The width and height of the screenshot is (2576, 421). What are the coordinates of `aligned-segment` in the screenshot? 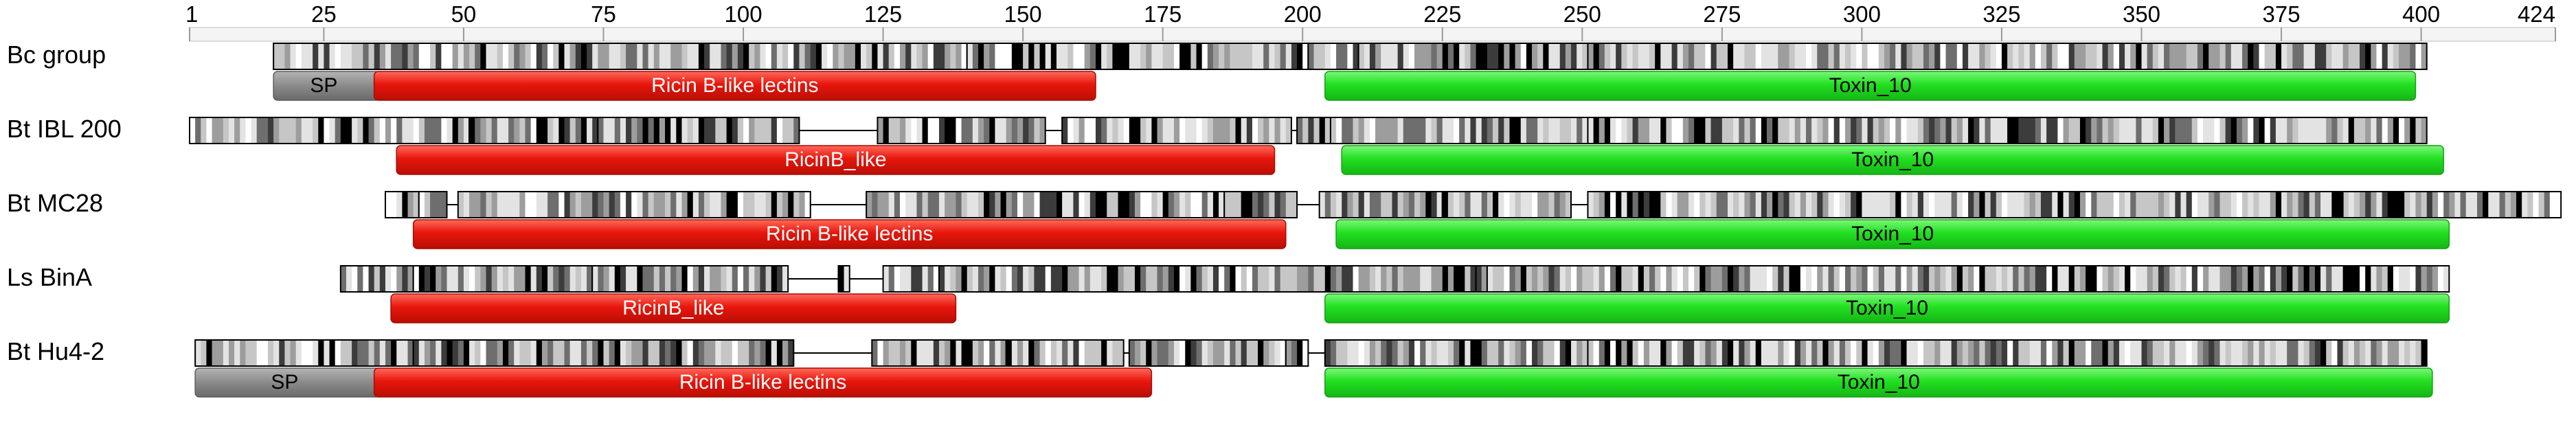 It's located at (1380, 205).